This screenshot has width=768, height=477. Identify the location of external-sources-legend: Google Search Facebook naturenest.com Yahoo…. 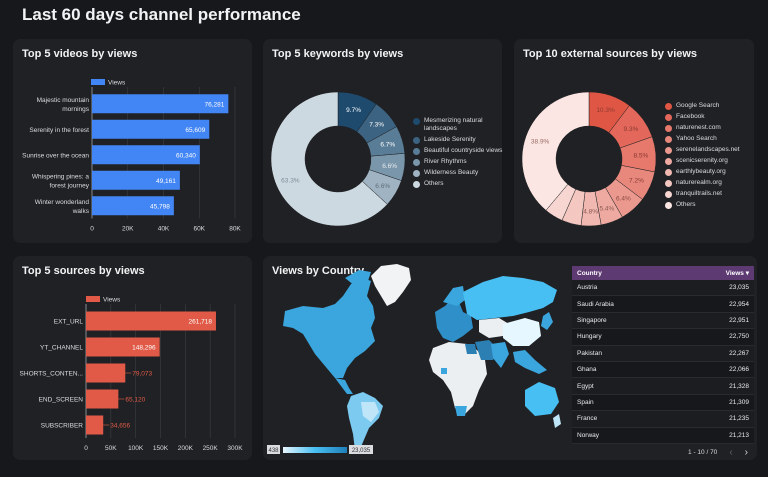
(710, 157).